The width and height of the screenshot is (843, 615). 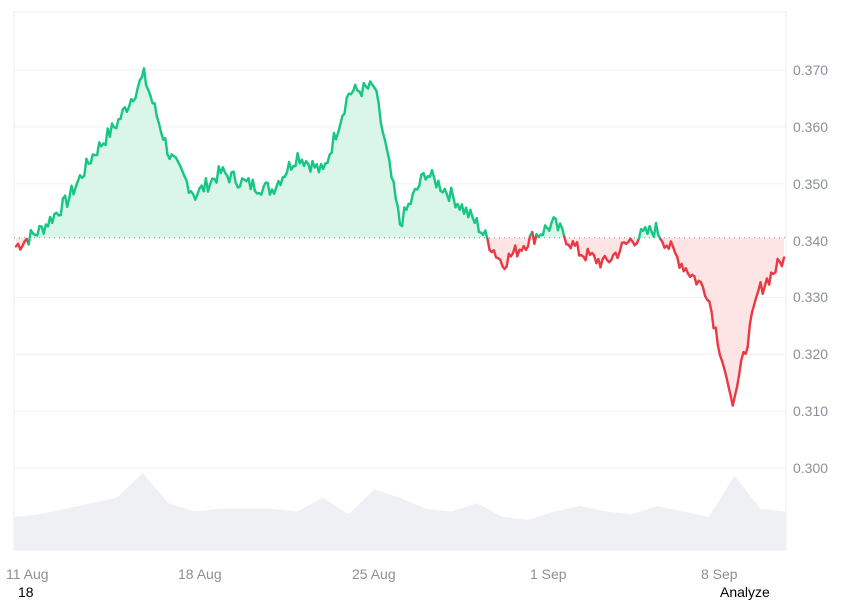 What do you see at coordinates (810, 411) in the screenshot?
I see `y-tick-label: 0.310` at bounding box center [810, 411].